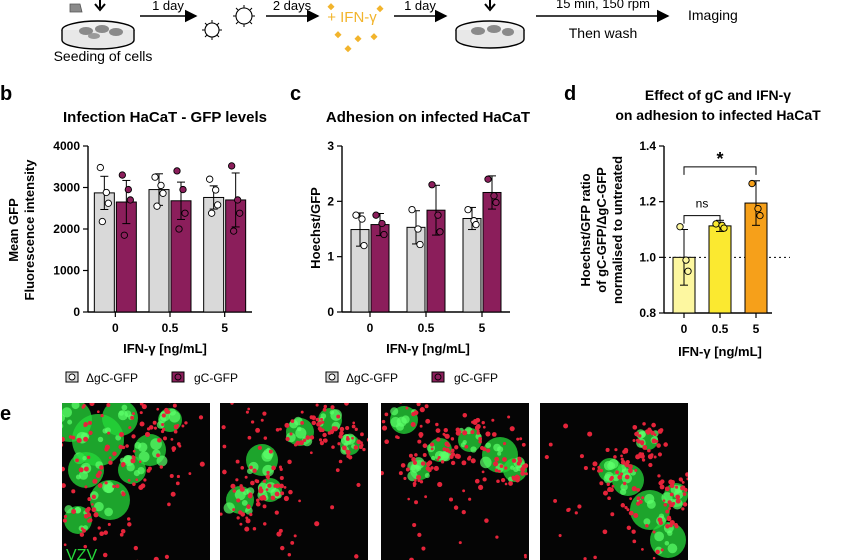  I want to click on legend-item-dgc: ΔgC-GFP, so click(101, 378).